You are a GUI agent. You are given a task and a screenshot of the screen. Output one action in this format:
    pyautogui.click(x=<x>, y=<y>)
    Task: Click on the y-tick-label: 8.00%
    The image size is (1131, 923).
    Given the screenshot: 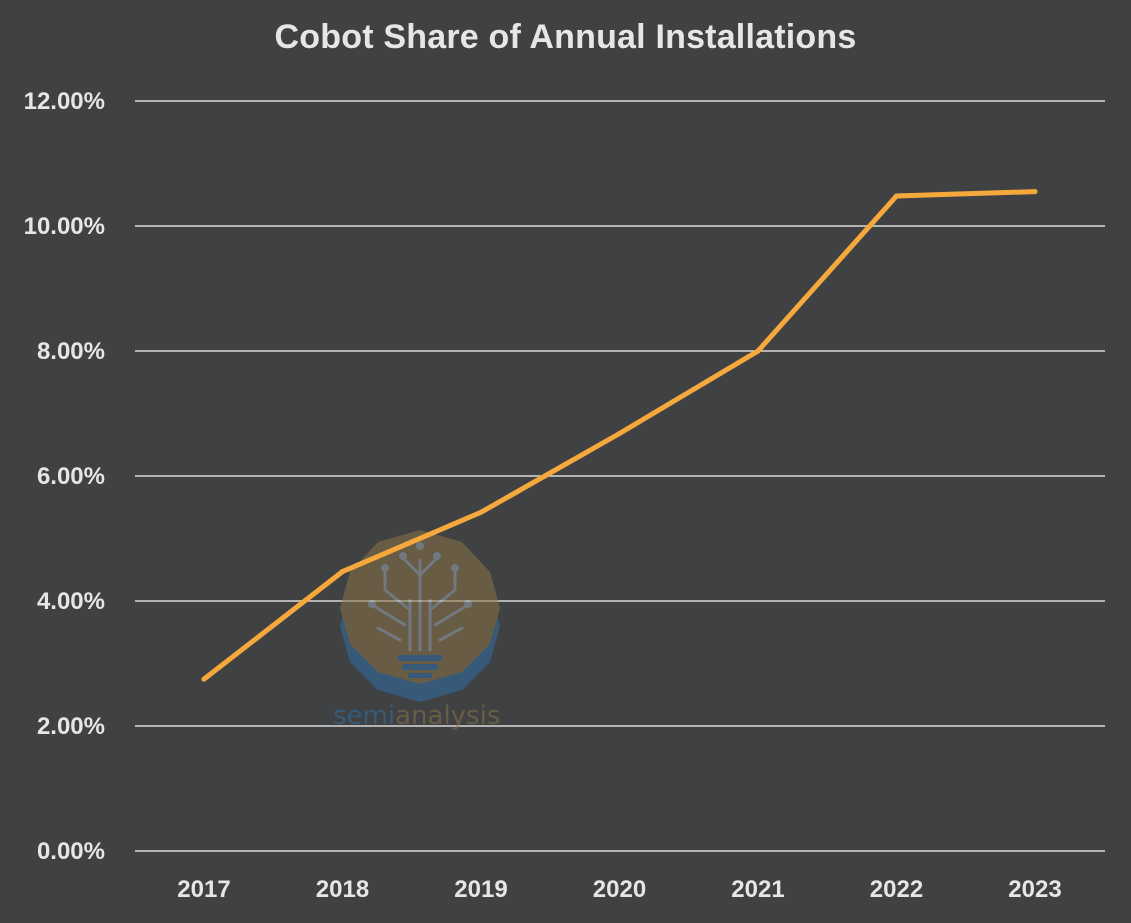 What is the action you would take?
    pyautogui.click(x=71, y=351)
    